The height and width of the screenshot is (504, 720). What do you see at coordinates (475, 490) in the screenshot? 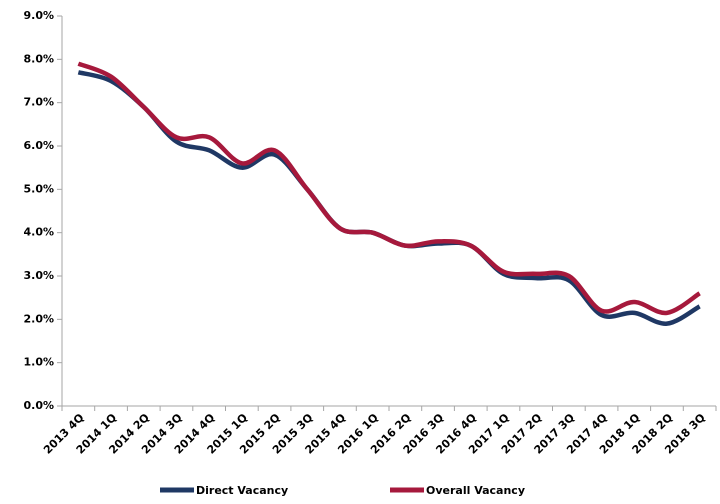
I see `legend-label: Overall Vacancy` at bounding box center [475, 490].